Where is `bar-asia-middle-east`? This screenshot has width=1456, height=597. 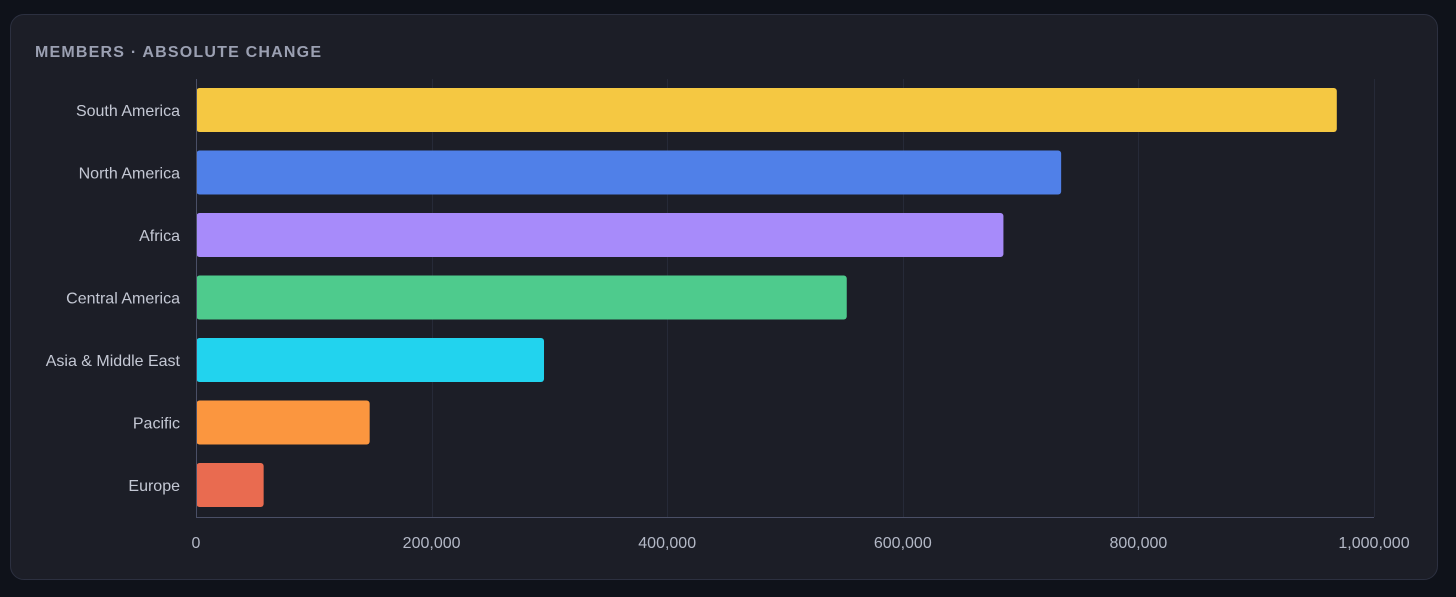 bar-asia-middle-east is located at coordinates (370, 360).